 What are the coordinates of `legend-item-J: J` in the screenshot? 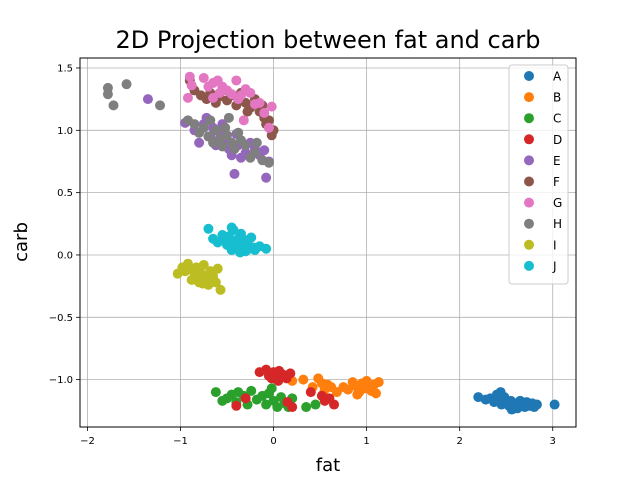 It's located at (540, 266).